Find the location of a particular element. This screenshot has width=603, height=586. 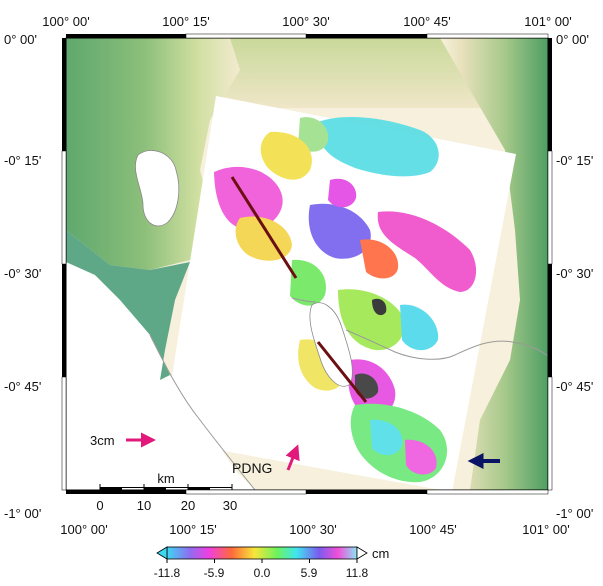

top-lon-label: 100° 00' is located at coordinates (66, 21).